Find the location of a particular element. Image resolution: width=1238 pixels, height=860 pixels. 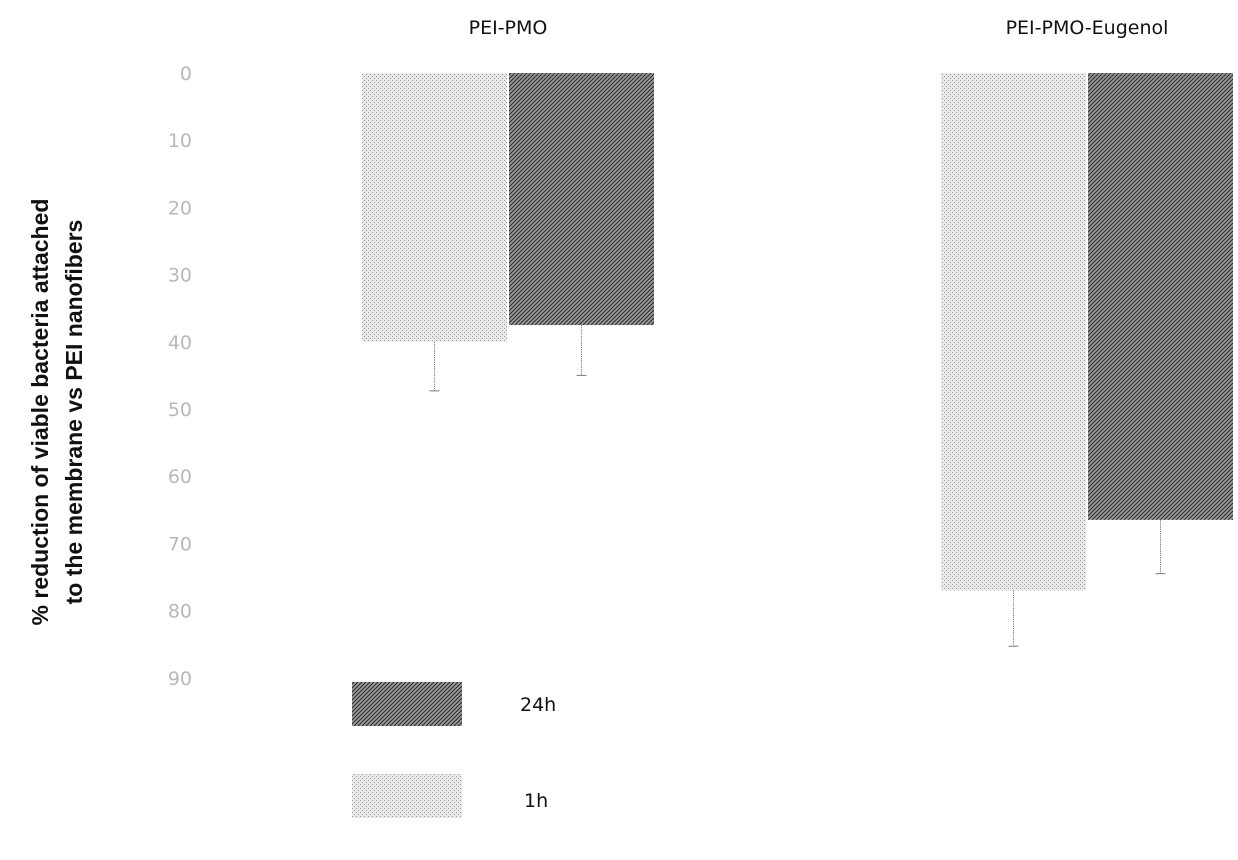

y-tick-label: 50 is located at coordinates (180, 410).